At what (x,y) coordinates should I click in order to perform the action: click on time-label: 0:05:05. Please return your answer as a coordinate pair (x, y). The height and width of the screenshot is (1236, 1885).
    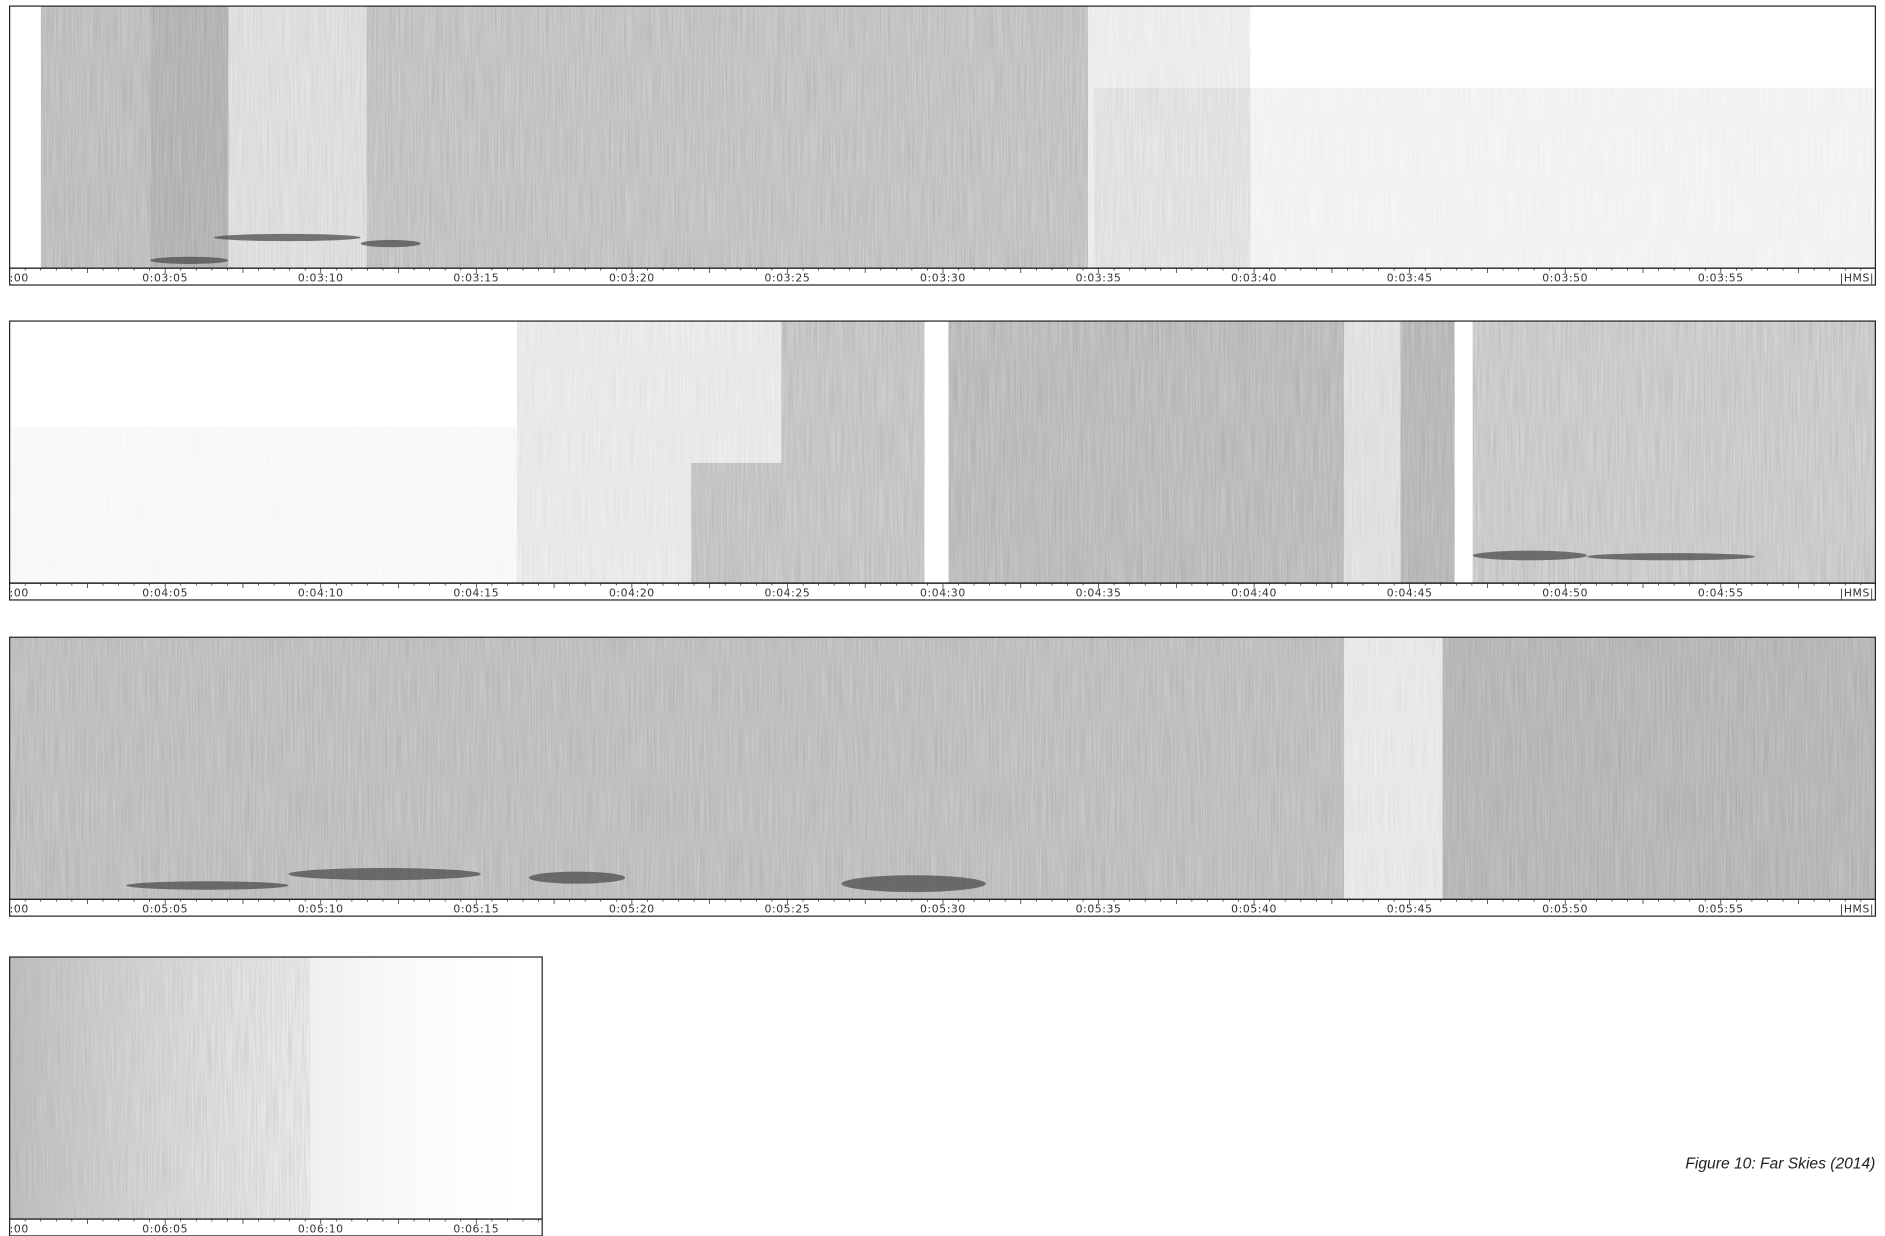
    Looking at the image, I should click on (165, 909).